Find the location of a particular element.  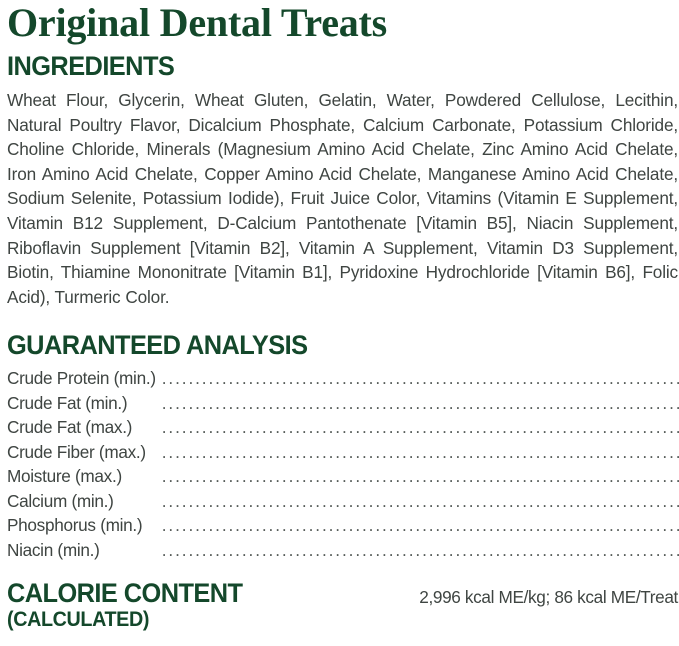

calorie-content-subheading: (CALCULATED) is located at coordinates (78, 620).